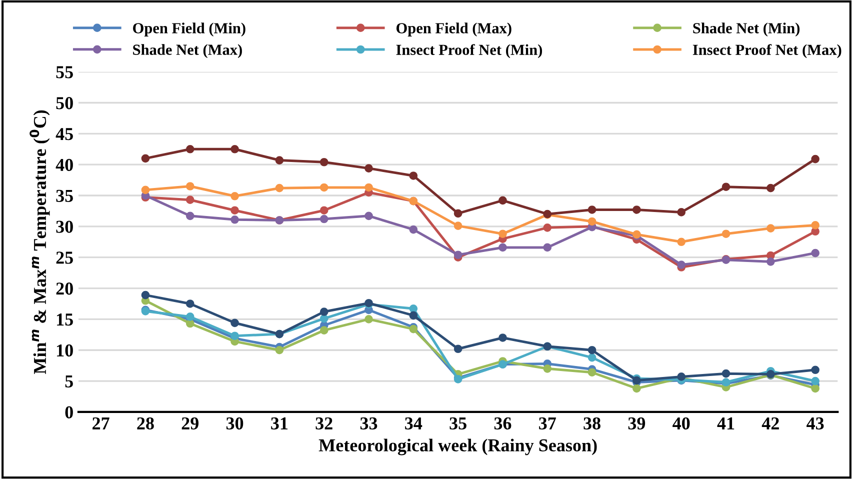  I want to click on y-tick-label: 35, so click(64, 196).